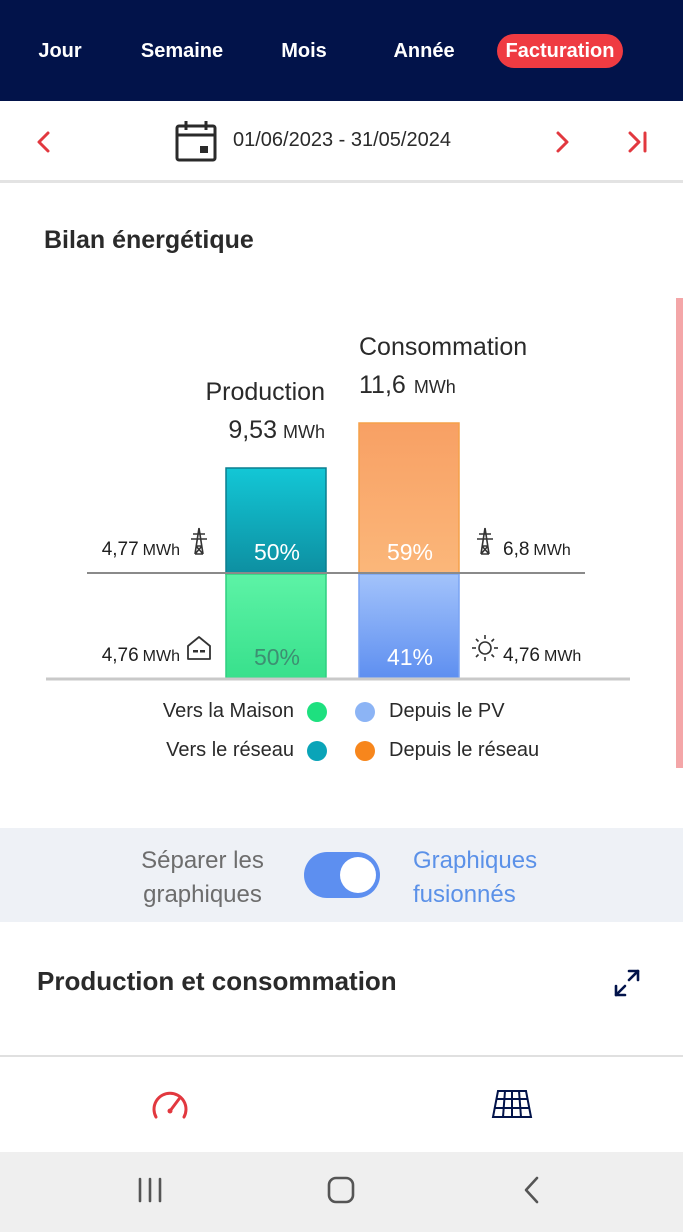  What do you see at coordinates (265, 392) in the screenshot?
I see `production-label: Production` at bounding box center [265, 392].